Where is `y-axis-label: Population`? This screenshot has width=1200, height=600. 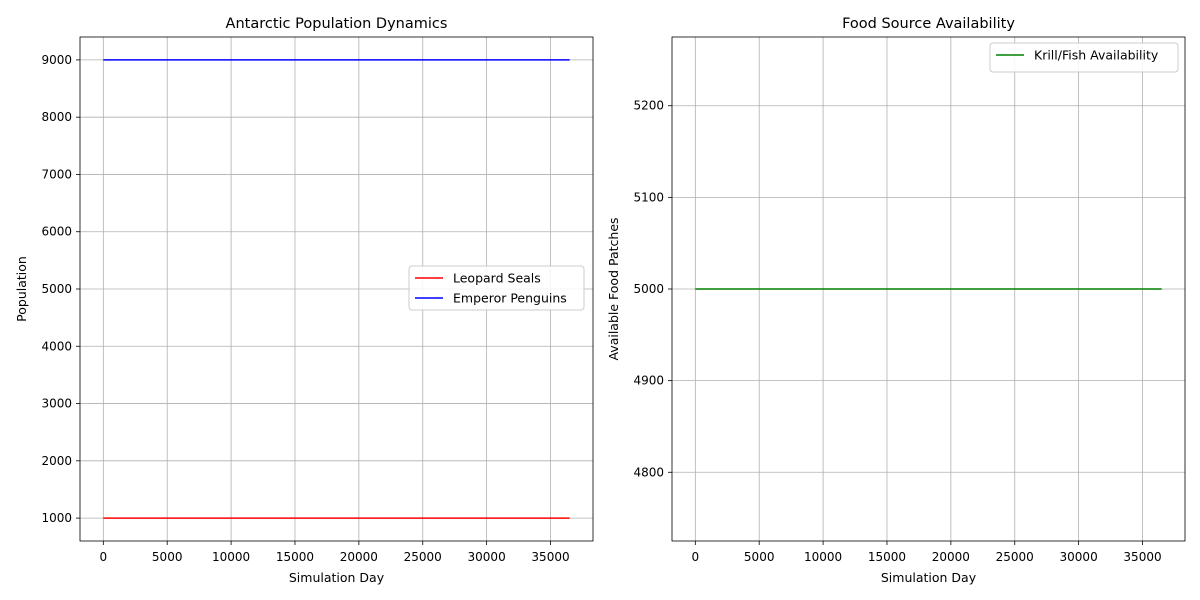
y-axis-label: Population is located at coordinates (21, 289).